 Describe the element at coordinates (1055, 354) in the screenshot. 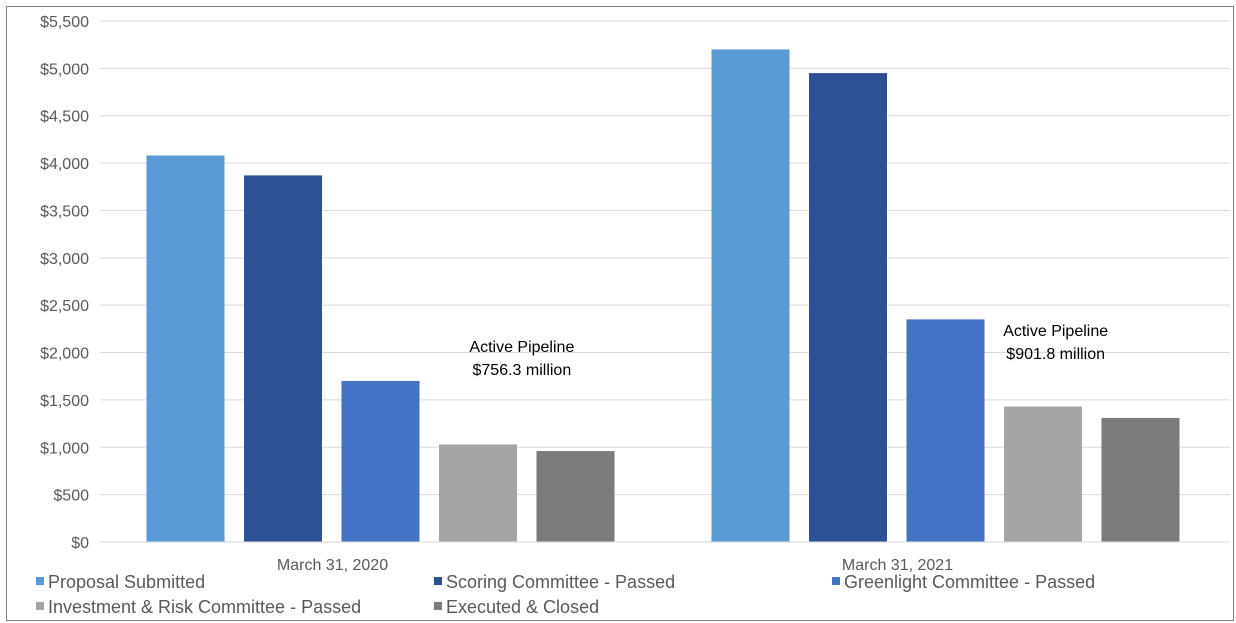

I see `annotation-text: $901.8 million` at that location.